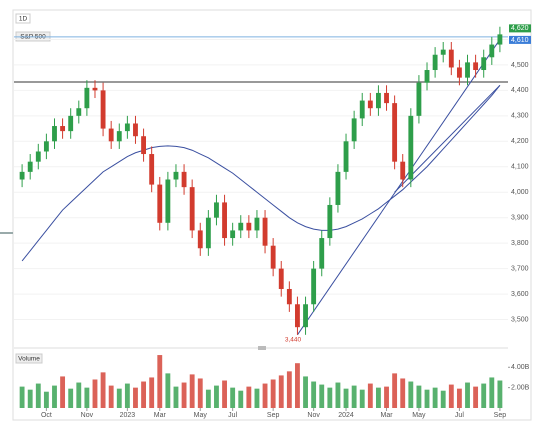 This screenshot has width=536, height=432. What do you see at coordinates (46, 415) in the screenshot?
I see `x-tick-label: Oct` at bounding box center [46, 415].